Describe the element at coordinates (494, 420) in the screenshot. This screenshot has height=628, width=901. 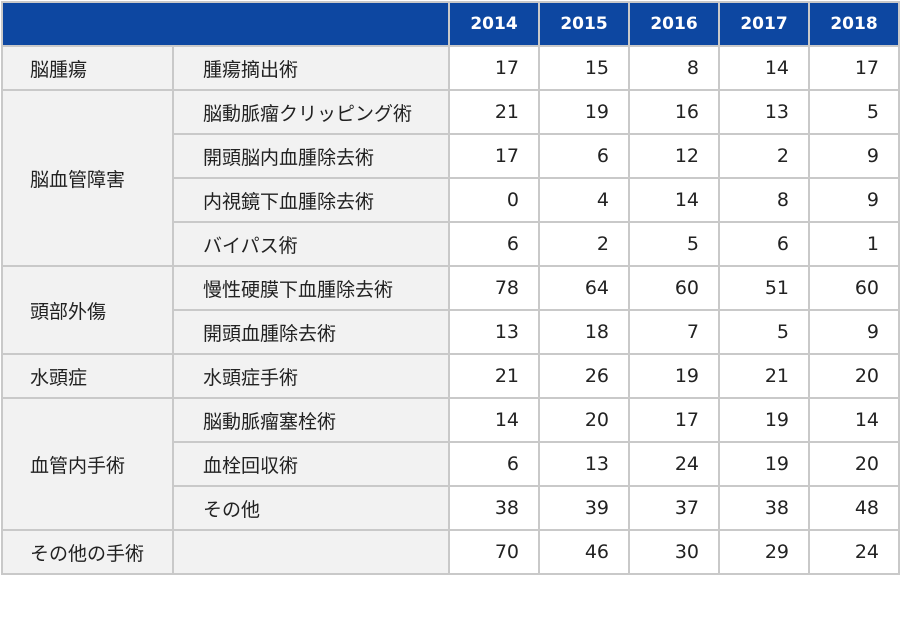
I see `count-cell-2014: 14` at that location.